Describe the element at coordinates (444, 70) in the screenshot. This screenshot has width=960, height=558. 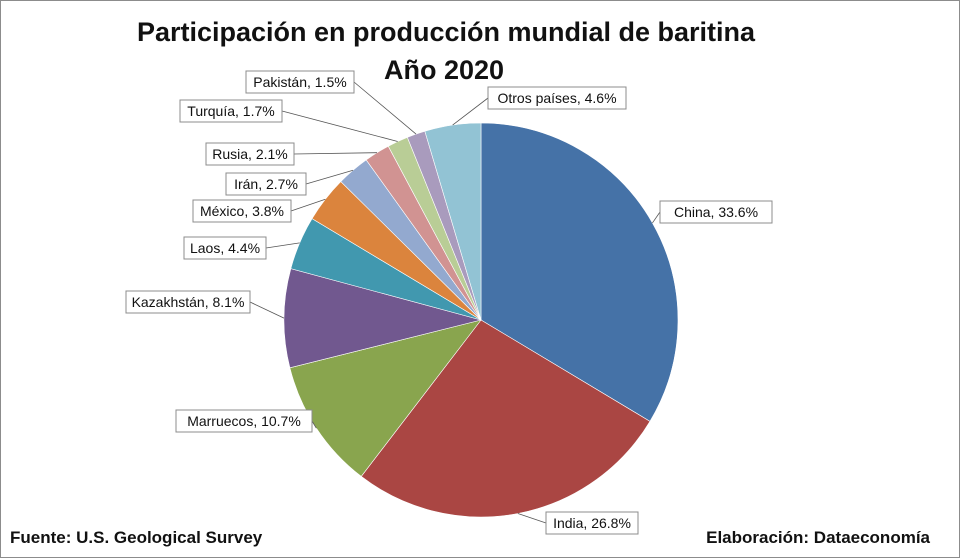
I see `chart-subtitle: Año 2020` at that location.